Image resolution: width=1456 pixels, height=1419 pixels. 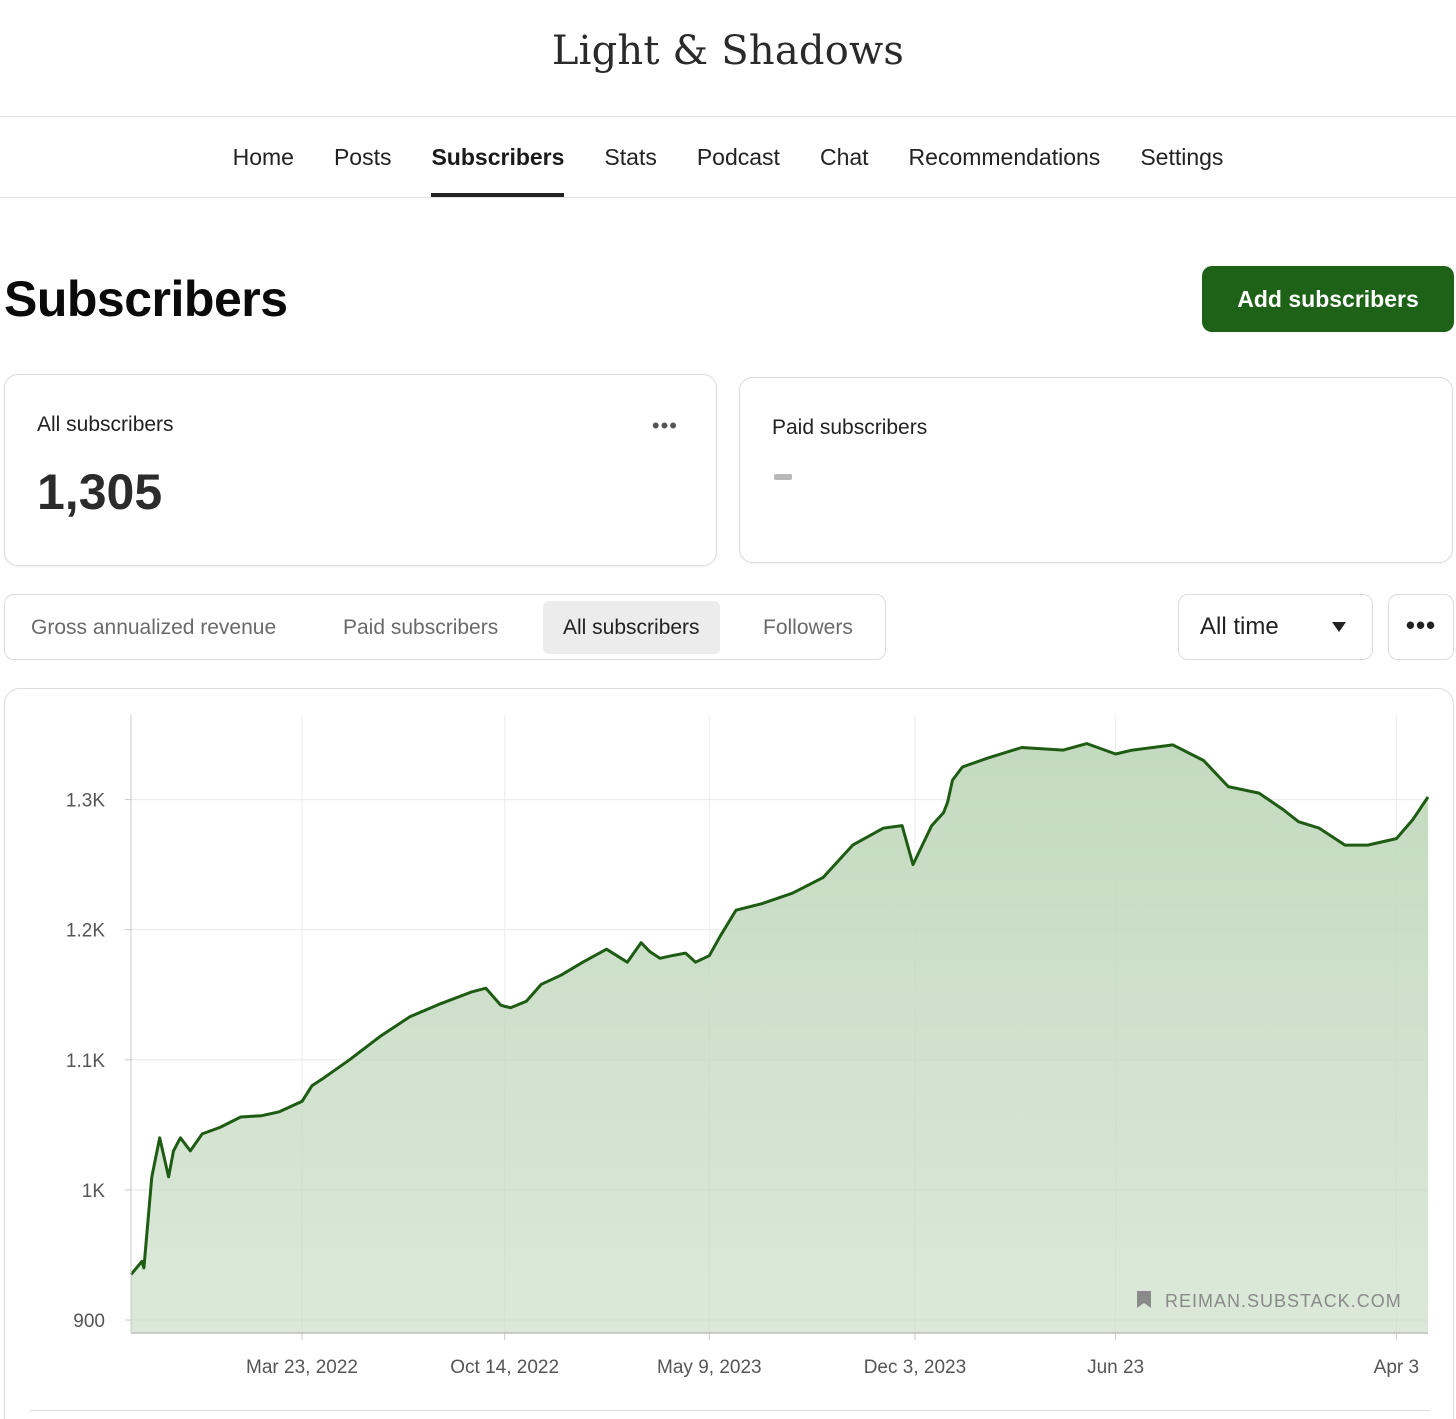 What do you see at coordinates (497, 157) in the screenshot?
I see `nav-item-subscribers: Subscribers` at bounding box center [497, 157].